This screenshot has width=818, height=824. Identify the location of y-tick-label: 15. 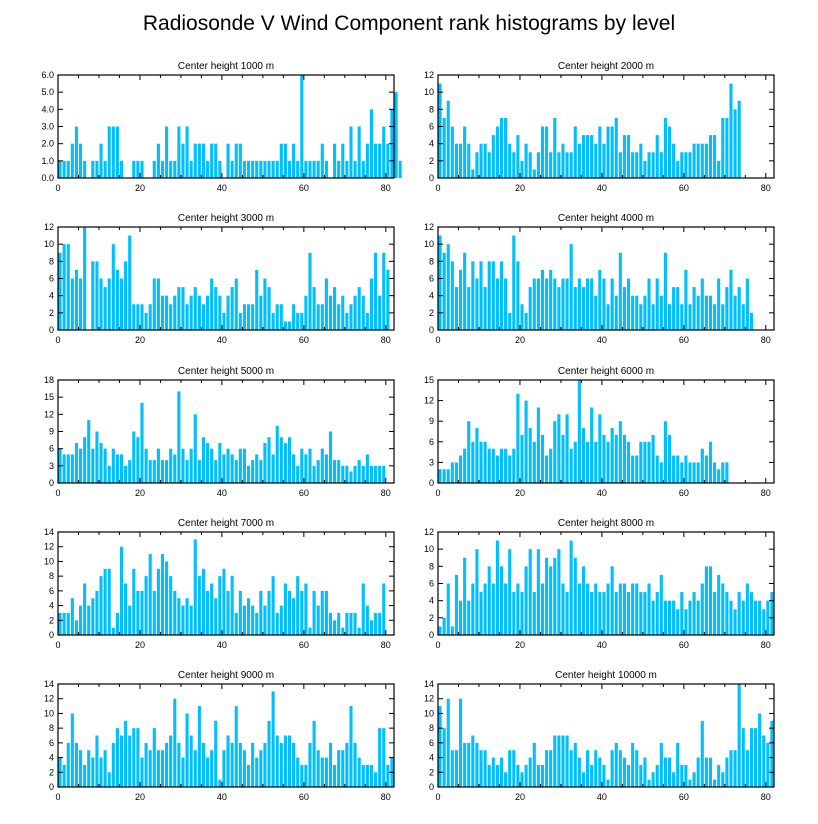
(49, 397).